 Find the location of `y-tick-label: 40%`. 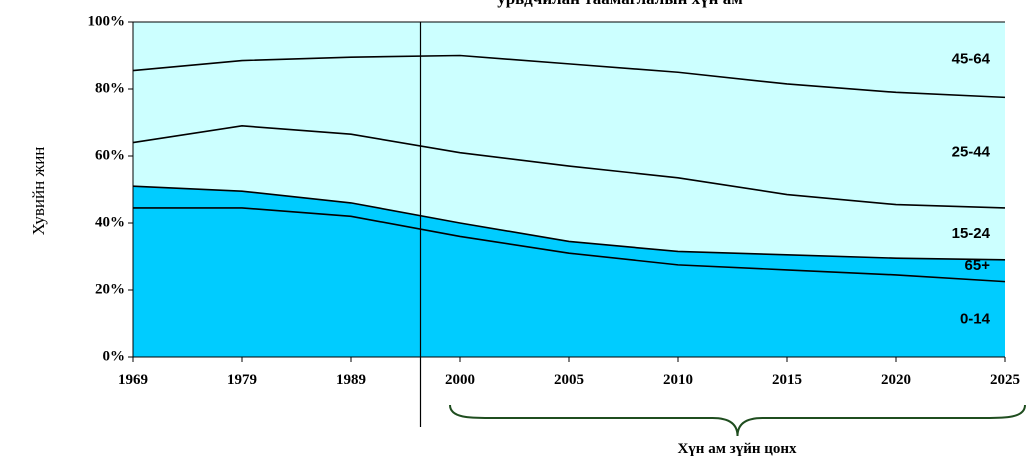

y-tick-label: 40% is located at coordinates (110, 222).